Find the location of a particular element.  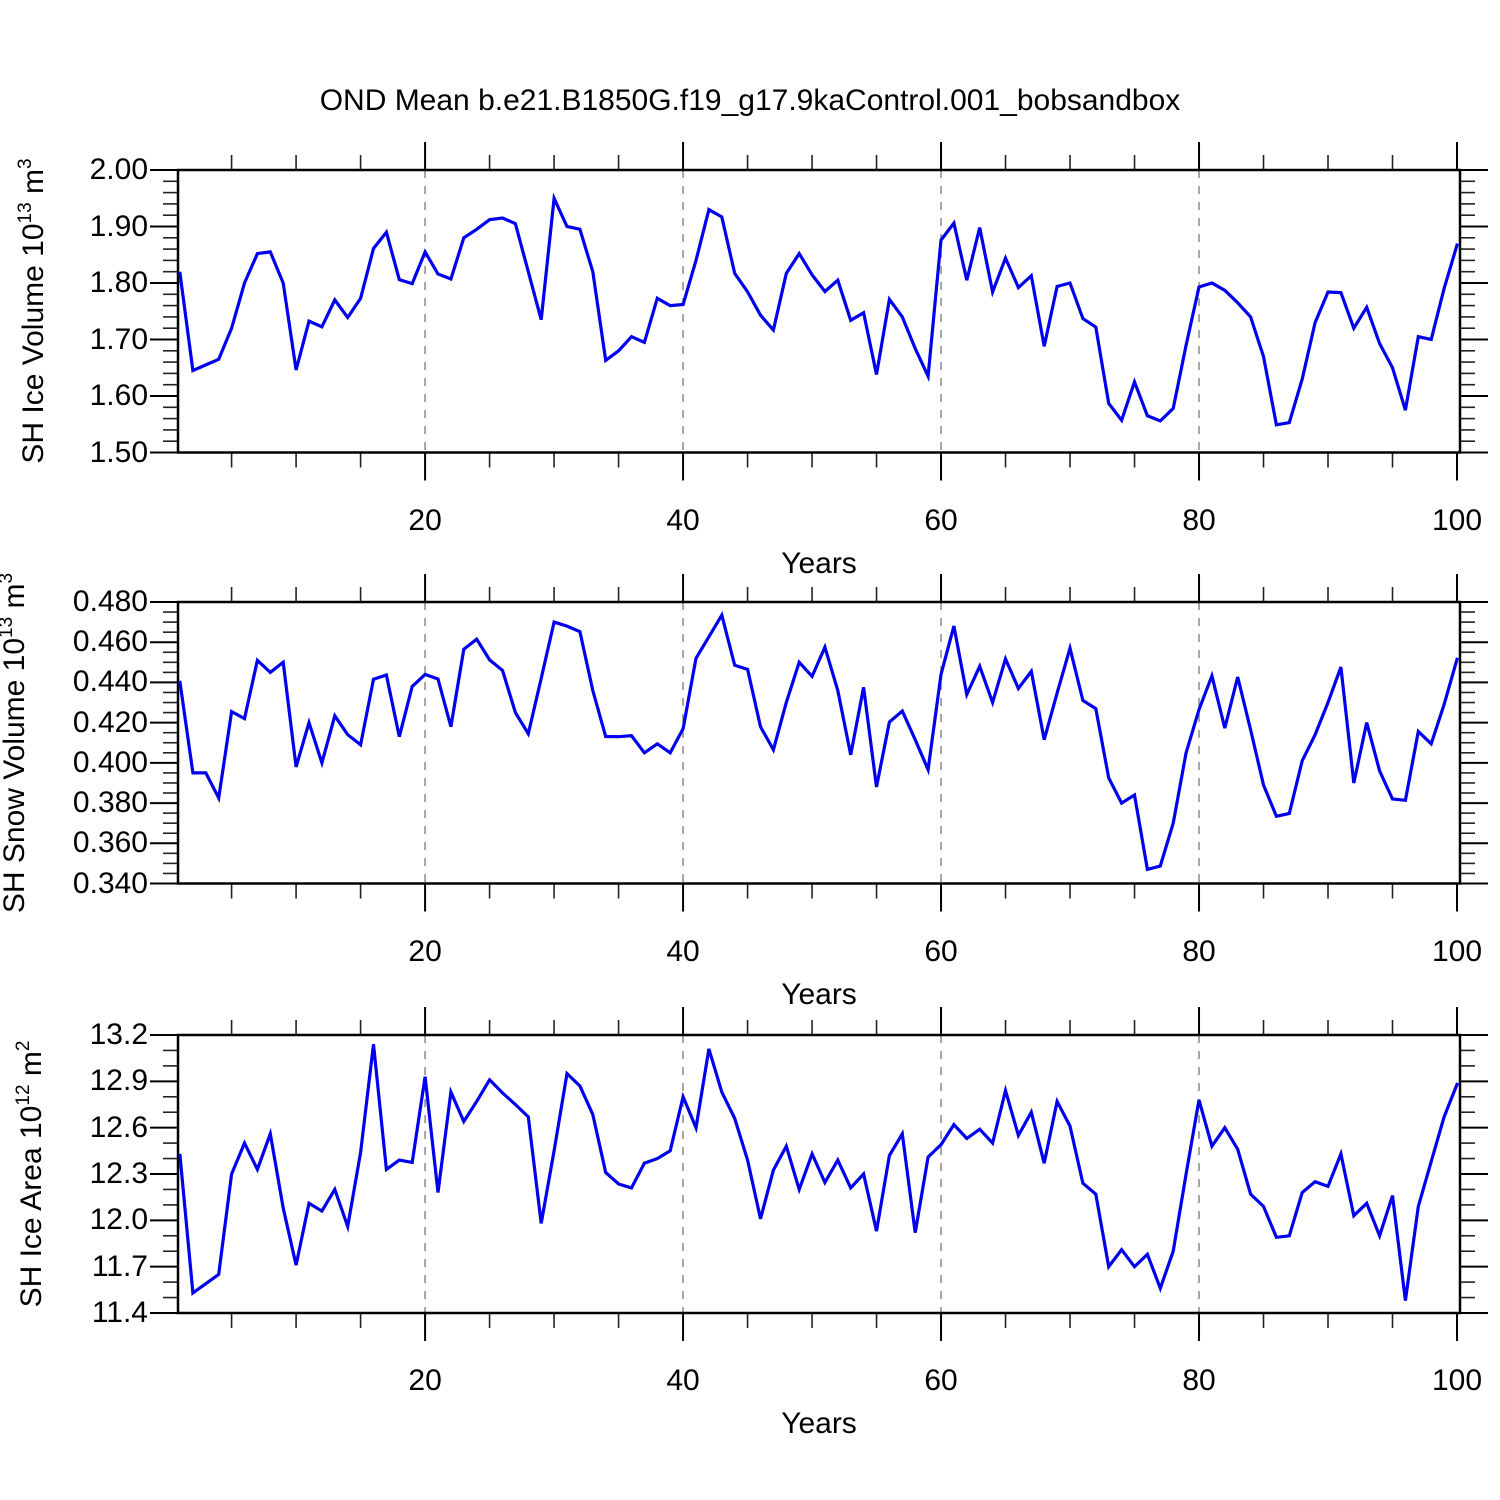

chart-3-y-tick-label: 12.9 is located at coordinates (118, 1081).